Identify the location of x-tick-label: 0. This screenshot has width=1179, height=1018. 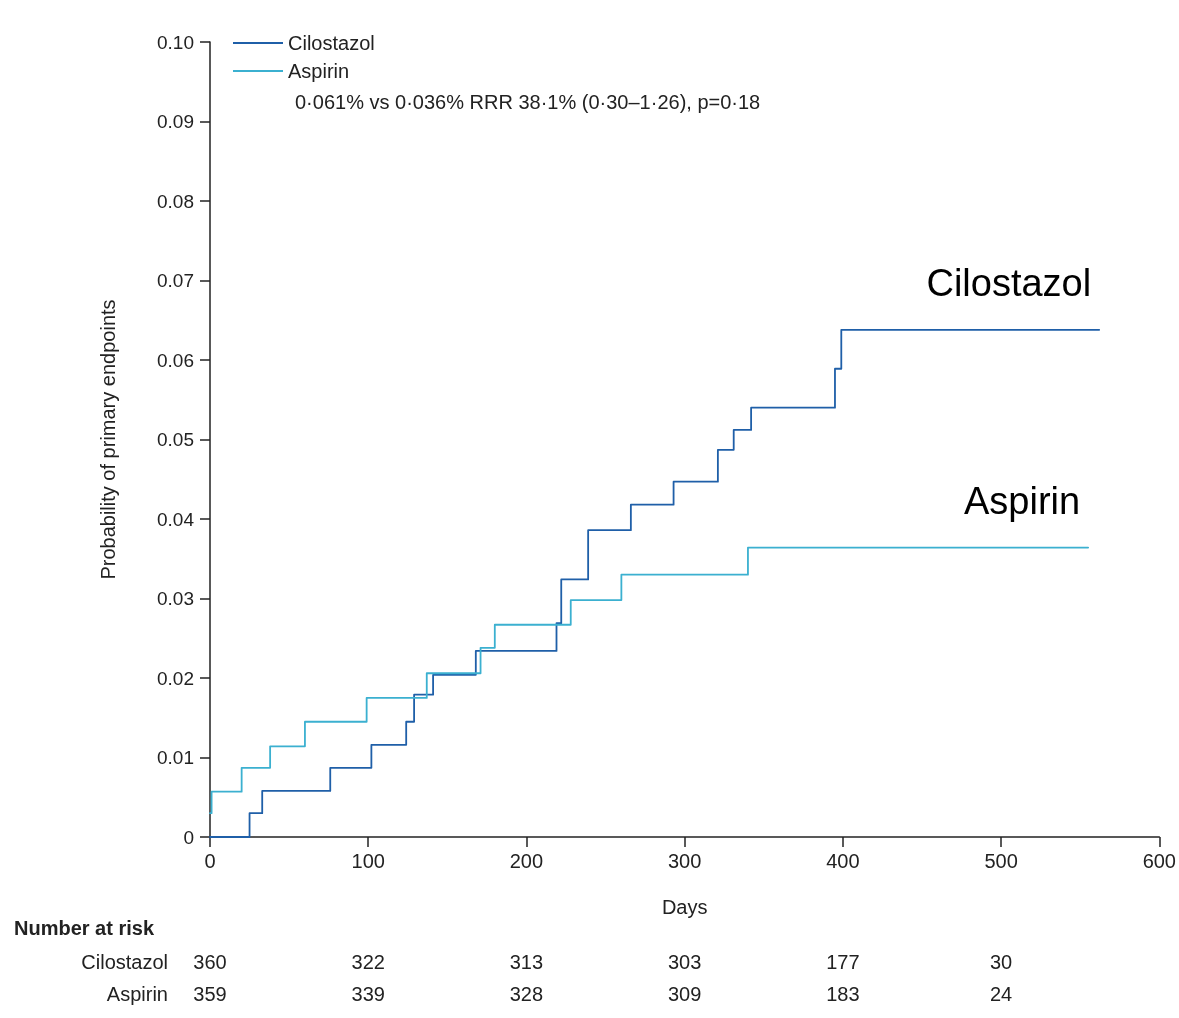
(210, 861).